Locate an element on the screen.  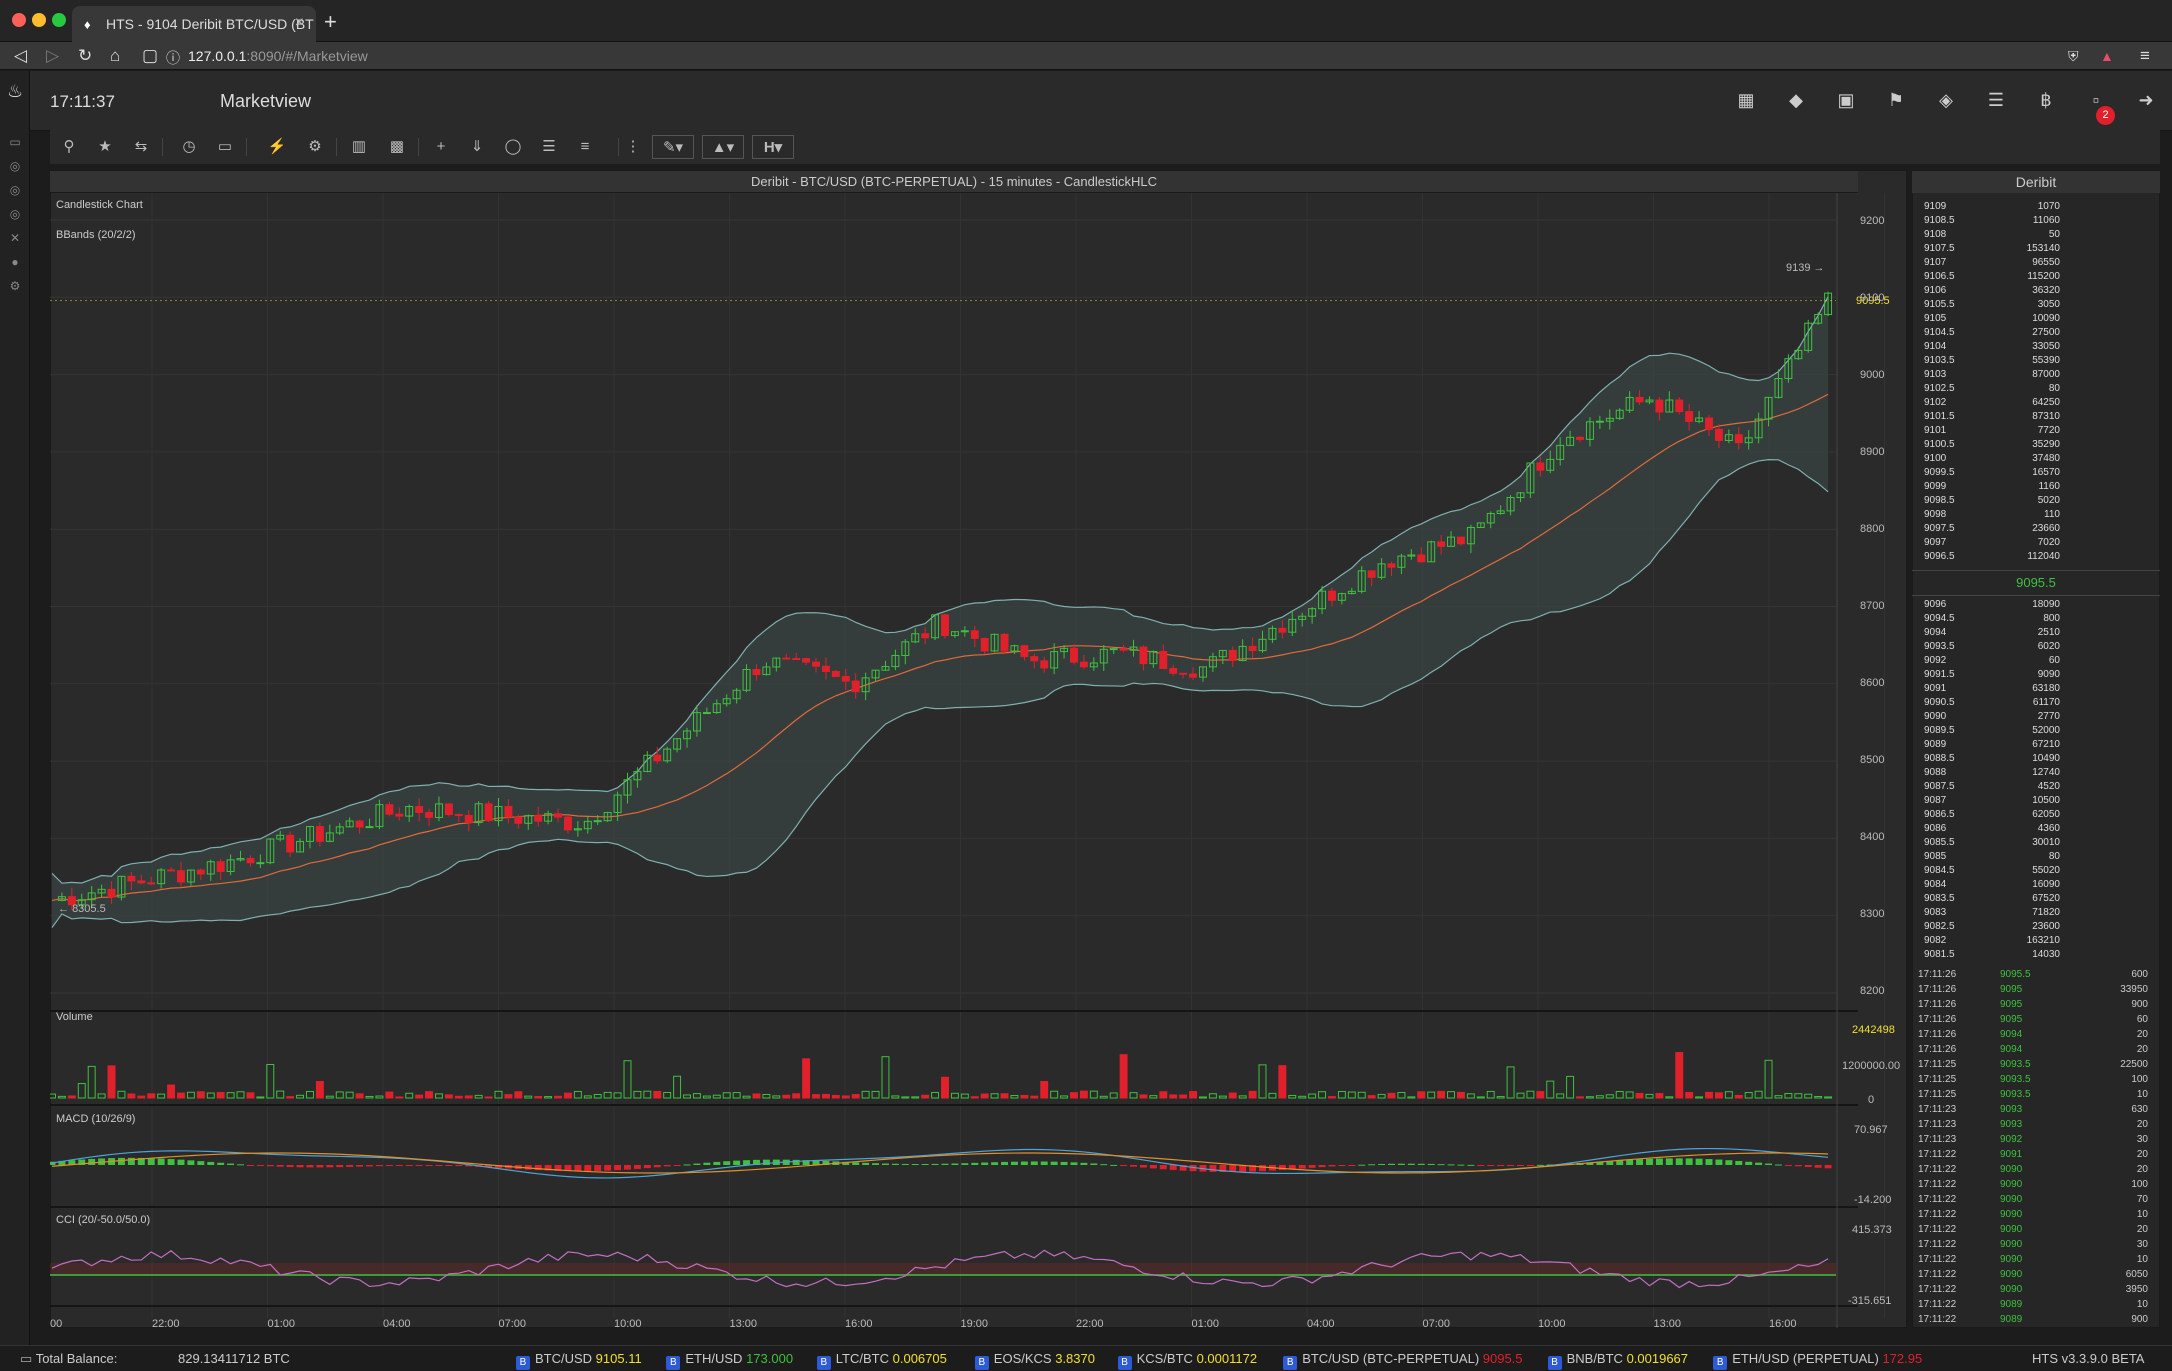
bid-row: 9096 18090 is located at coordinates (1992, 606).